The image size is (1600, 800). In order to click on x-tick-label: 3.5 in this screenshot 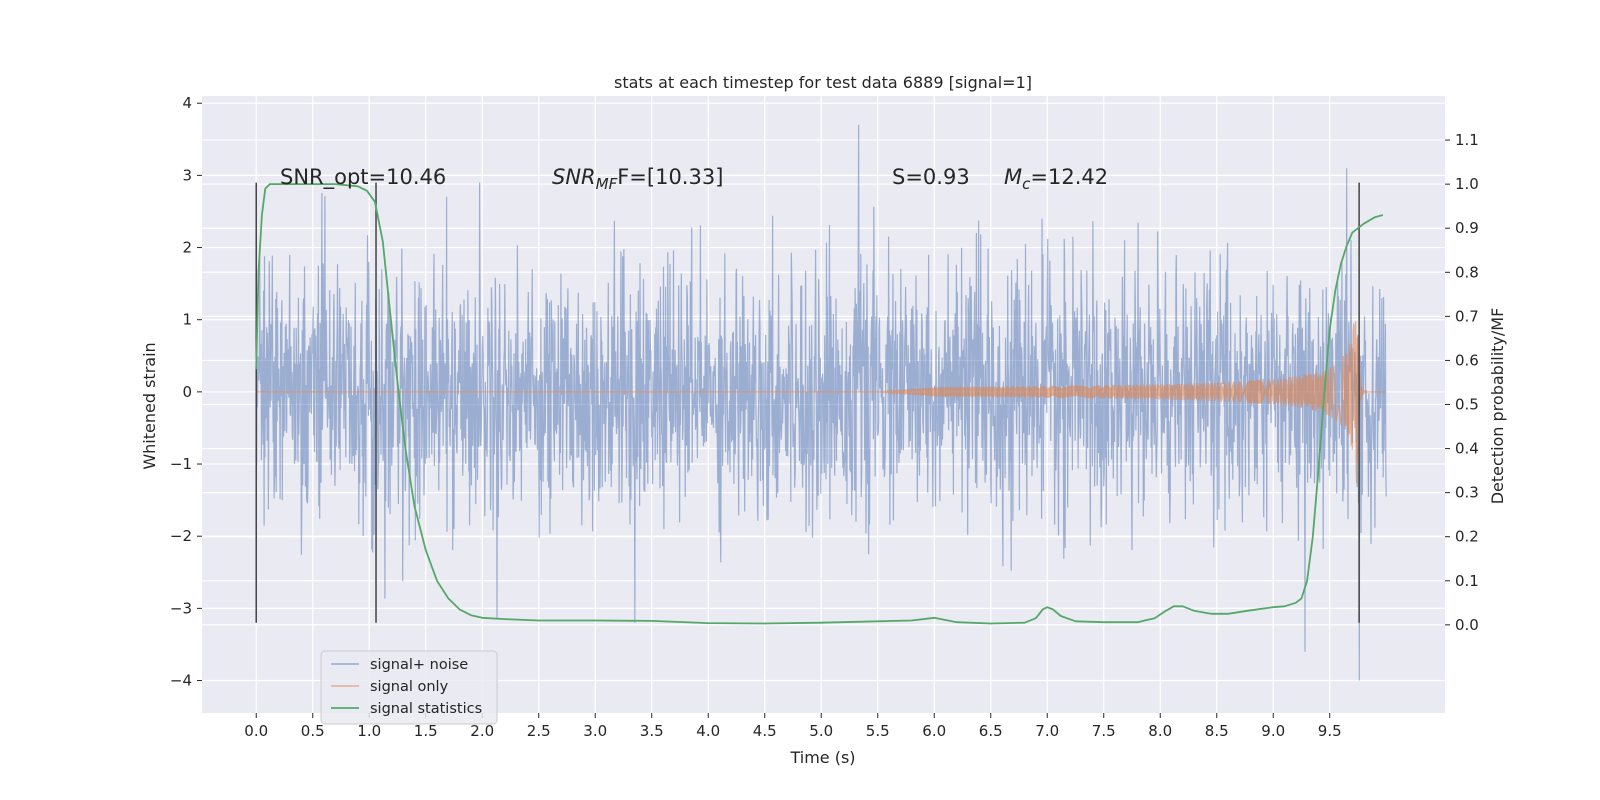, I will do `click(652, 731)`.